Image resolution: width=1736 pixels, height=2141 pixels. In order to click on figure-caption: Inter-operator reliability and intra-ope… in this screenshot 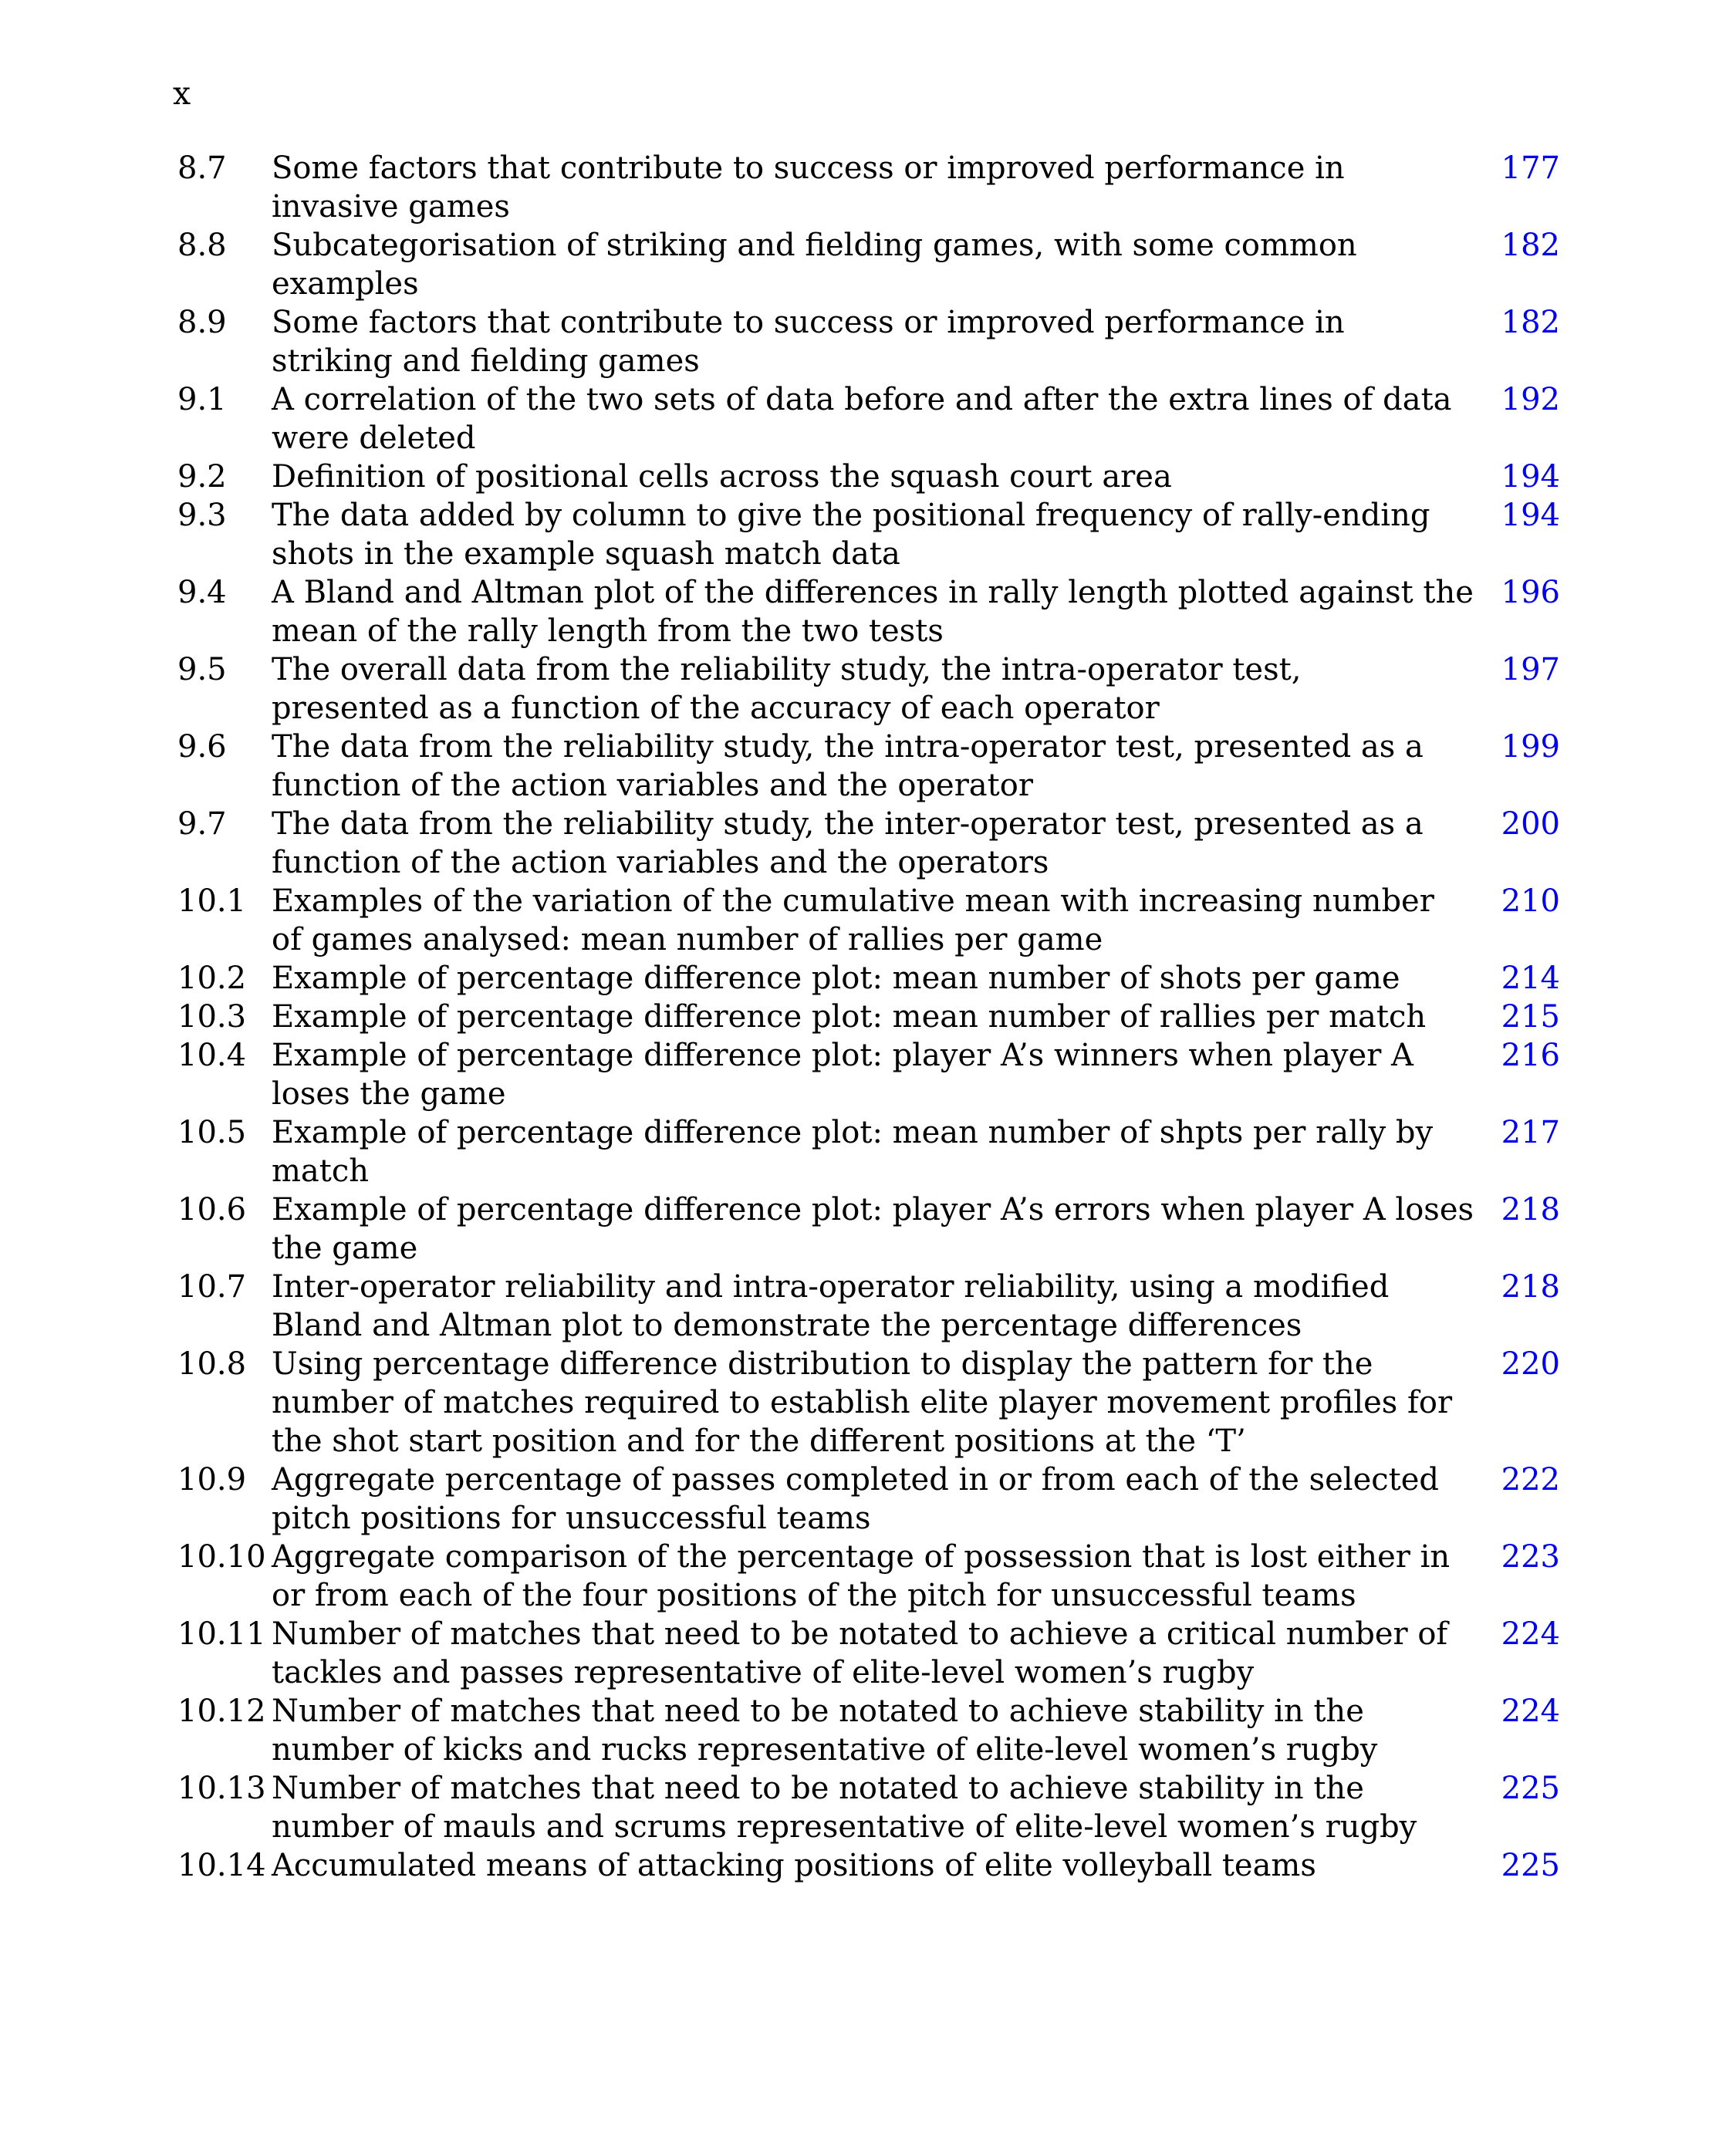, I will do `click(831, 1306)`.